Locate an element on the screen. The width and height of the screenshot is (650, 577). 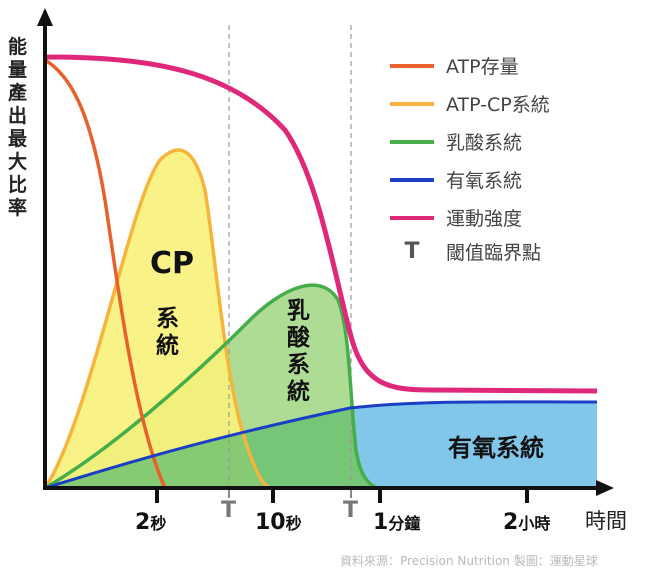
cp-label: CP is located at coordinates (172, 263).